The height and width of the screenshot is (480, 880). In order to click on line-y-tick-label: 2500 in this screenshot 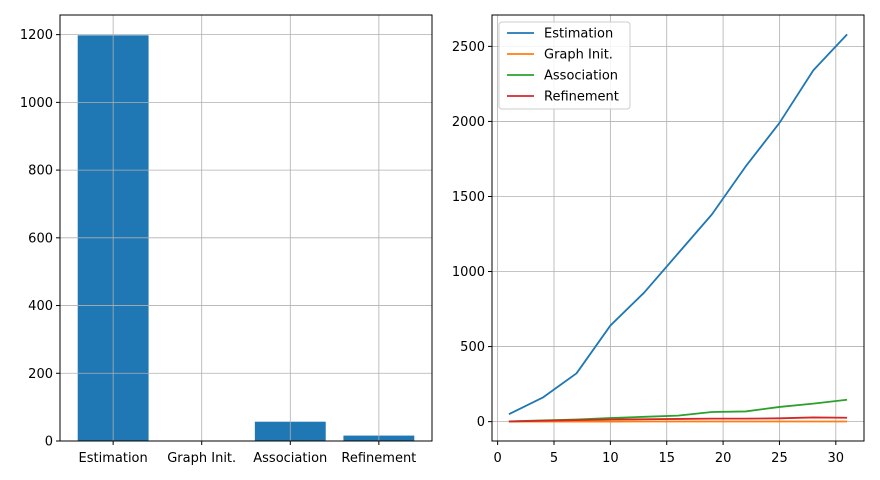, I will do `click(468, 47)`.